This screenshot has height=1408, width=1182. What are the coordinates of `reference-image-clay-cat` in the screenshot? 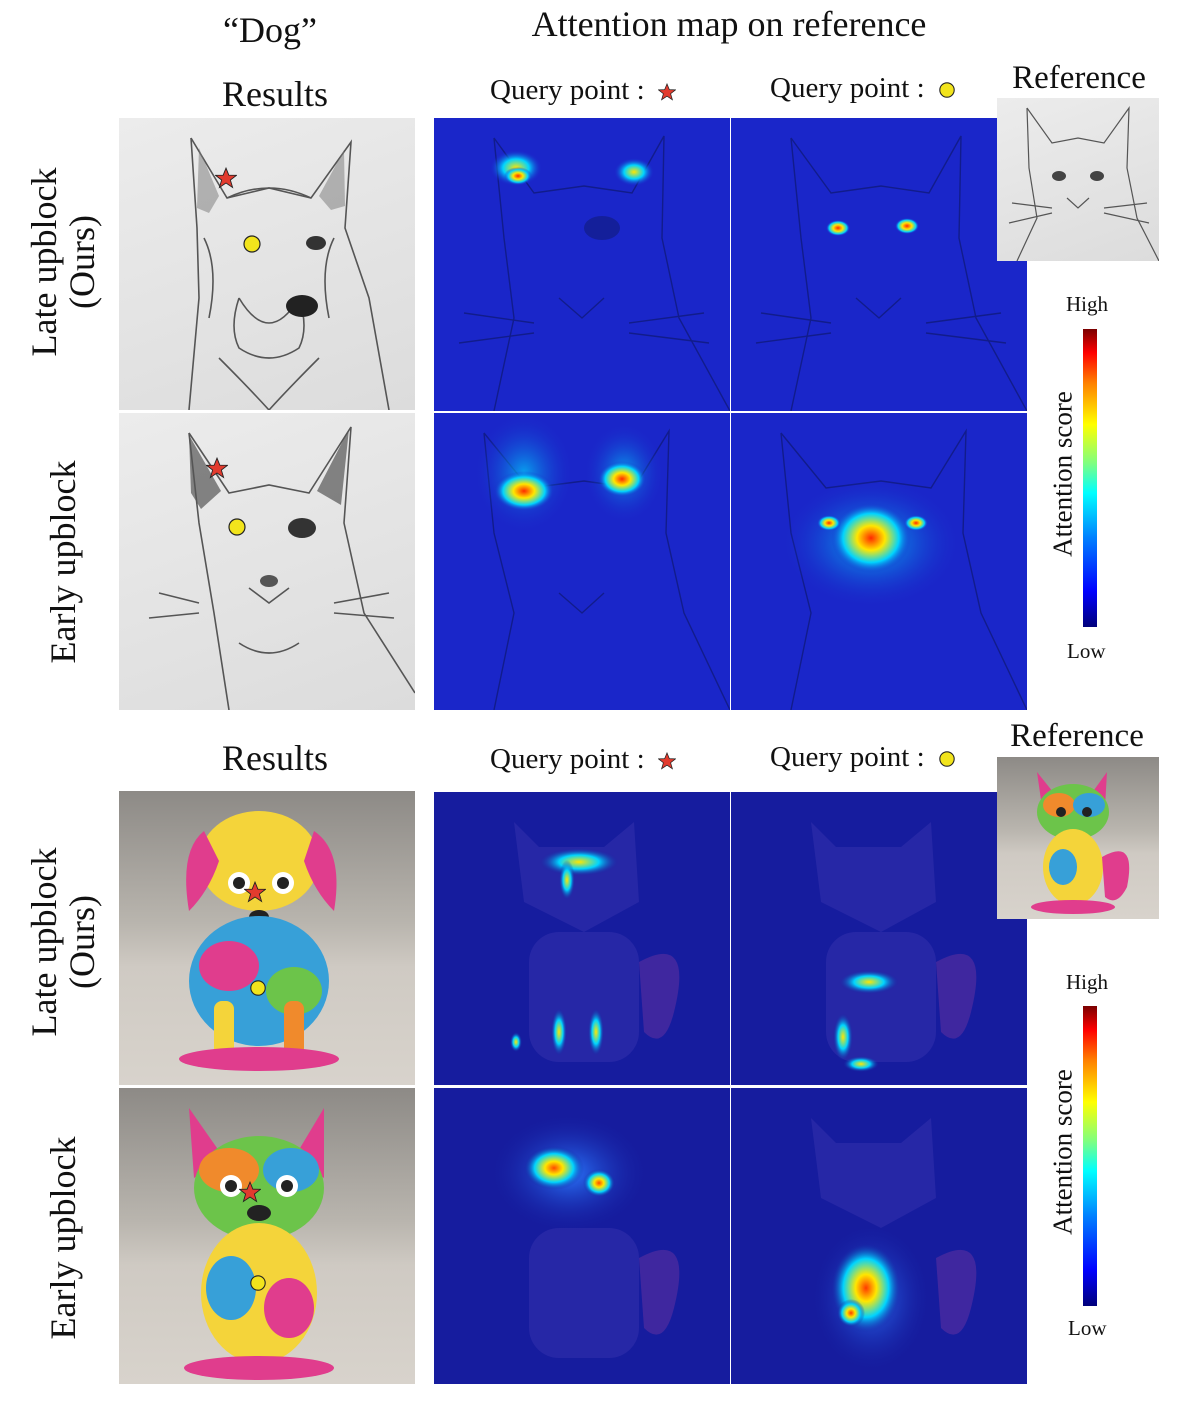 It's located at (1078, 838).